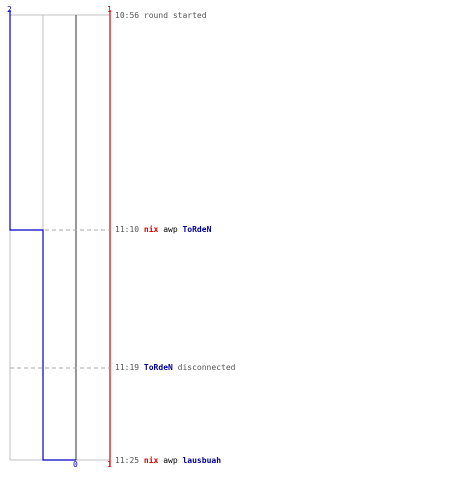 Image resolution: width=450 pixels, height=500 pixels. I want to click on blue-team-line, so click(42, 235).